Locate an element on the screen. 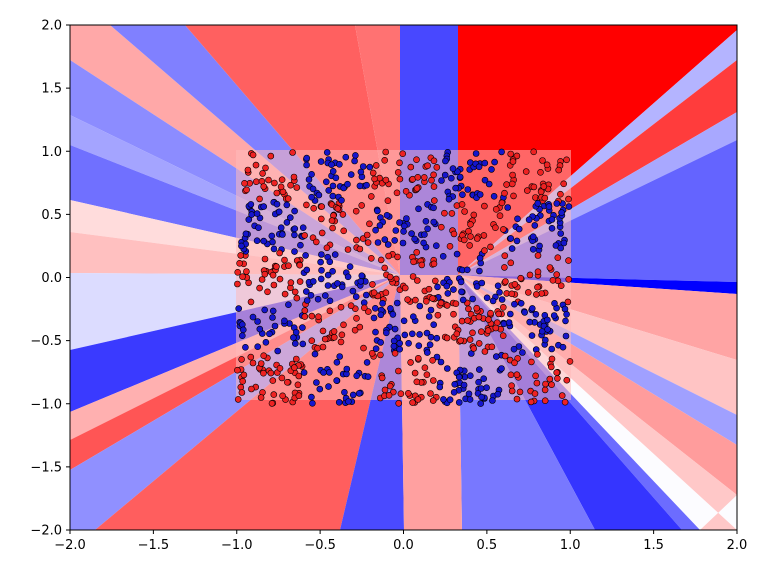  y-tick-label: −1.5 is located at coordinates (46, 467).